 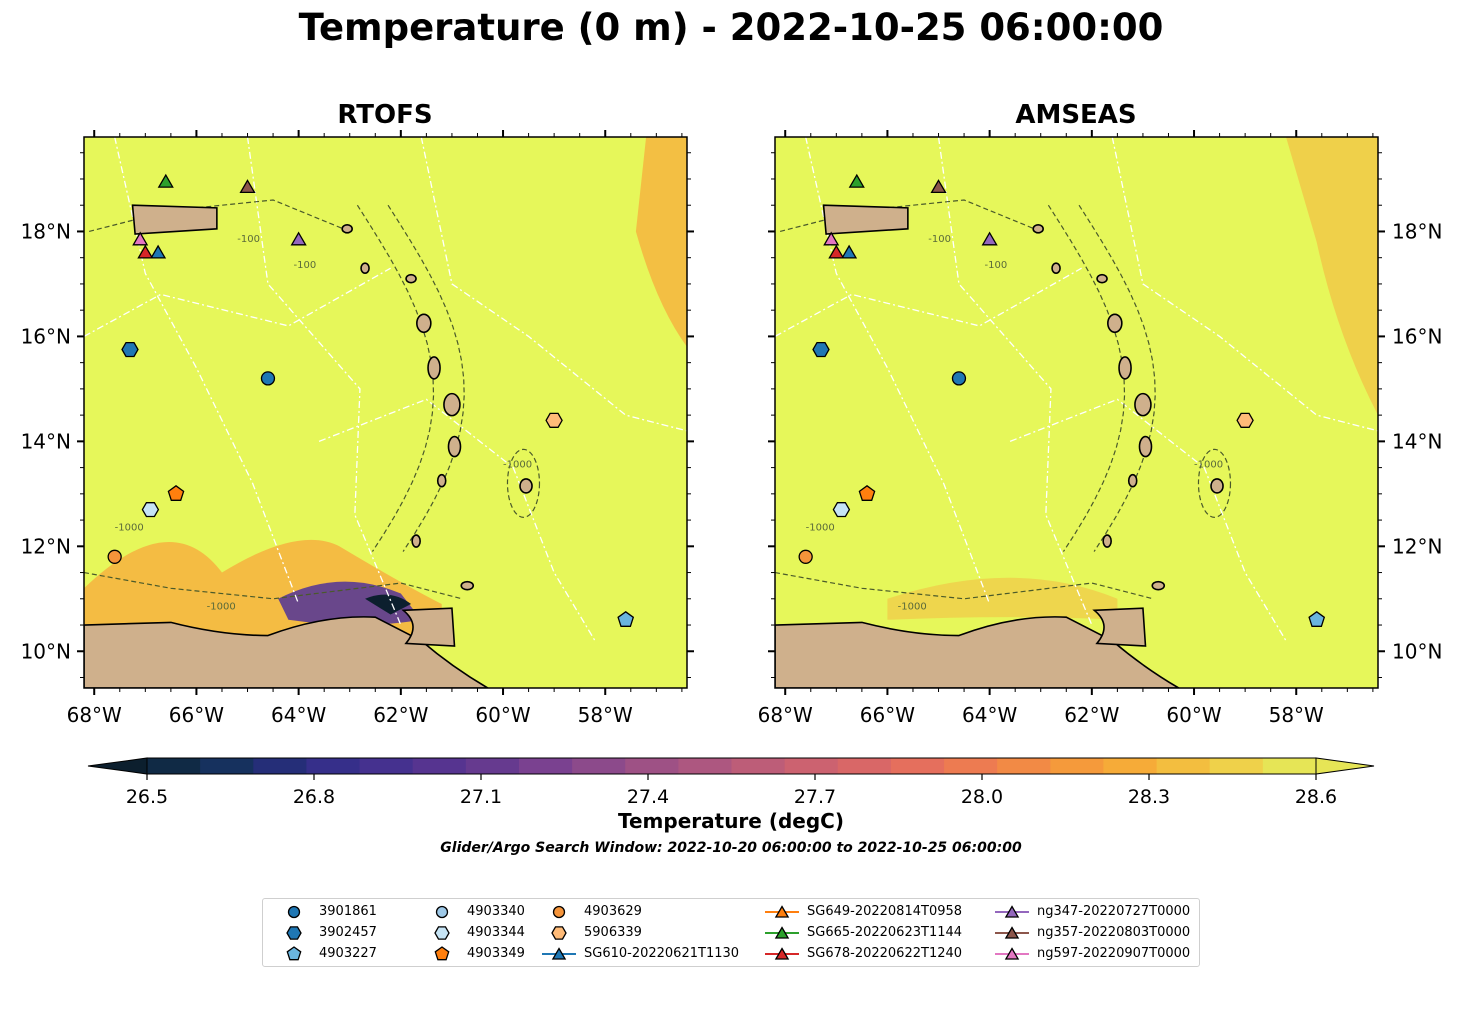 I want to click on legend-label: 4903349, so click(x=496, y=953).